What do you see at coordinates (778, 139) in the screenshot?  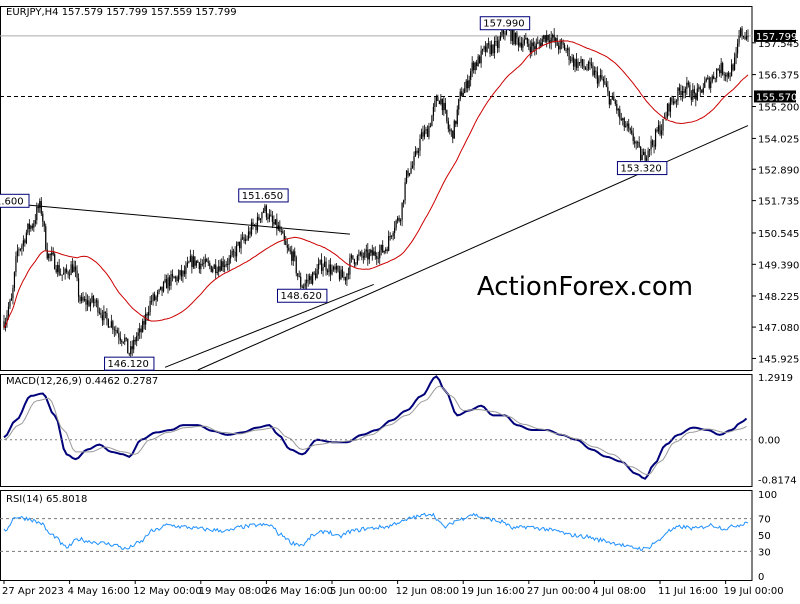 I see `y-tick-label: 154.025` at bounding box center [778, 139].